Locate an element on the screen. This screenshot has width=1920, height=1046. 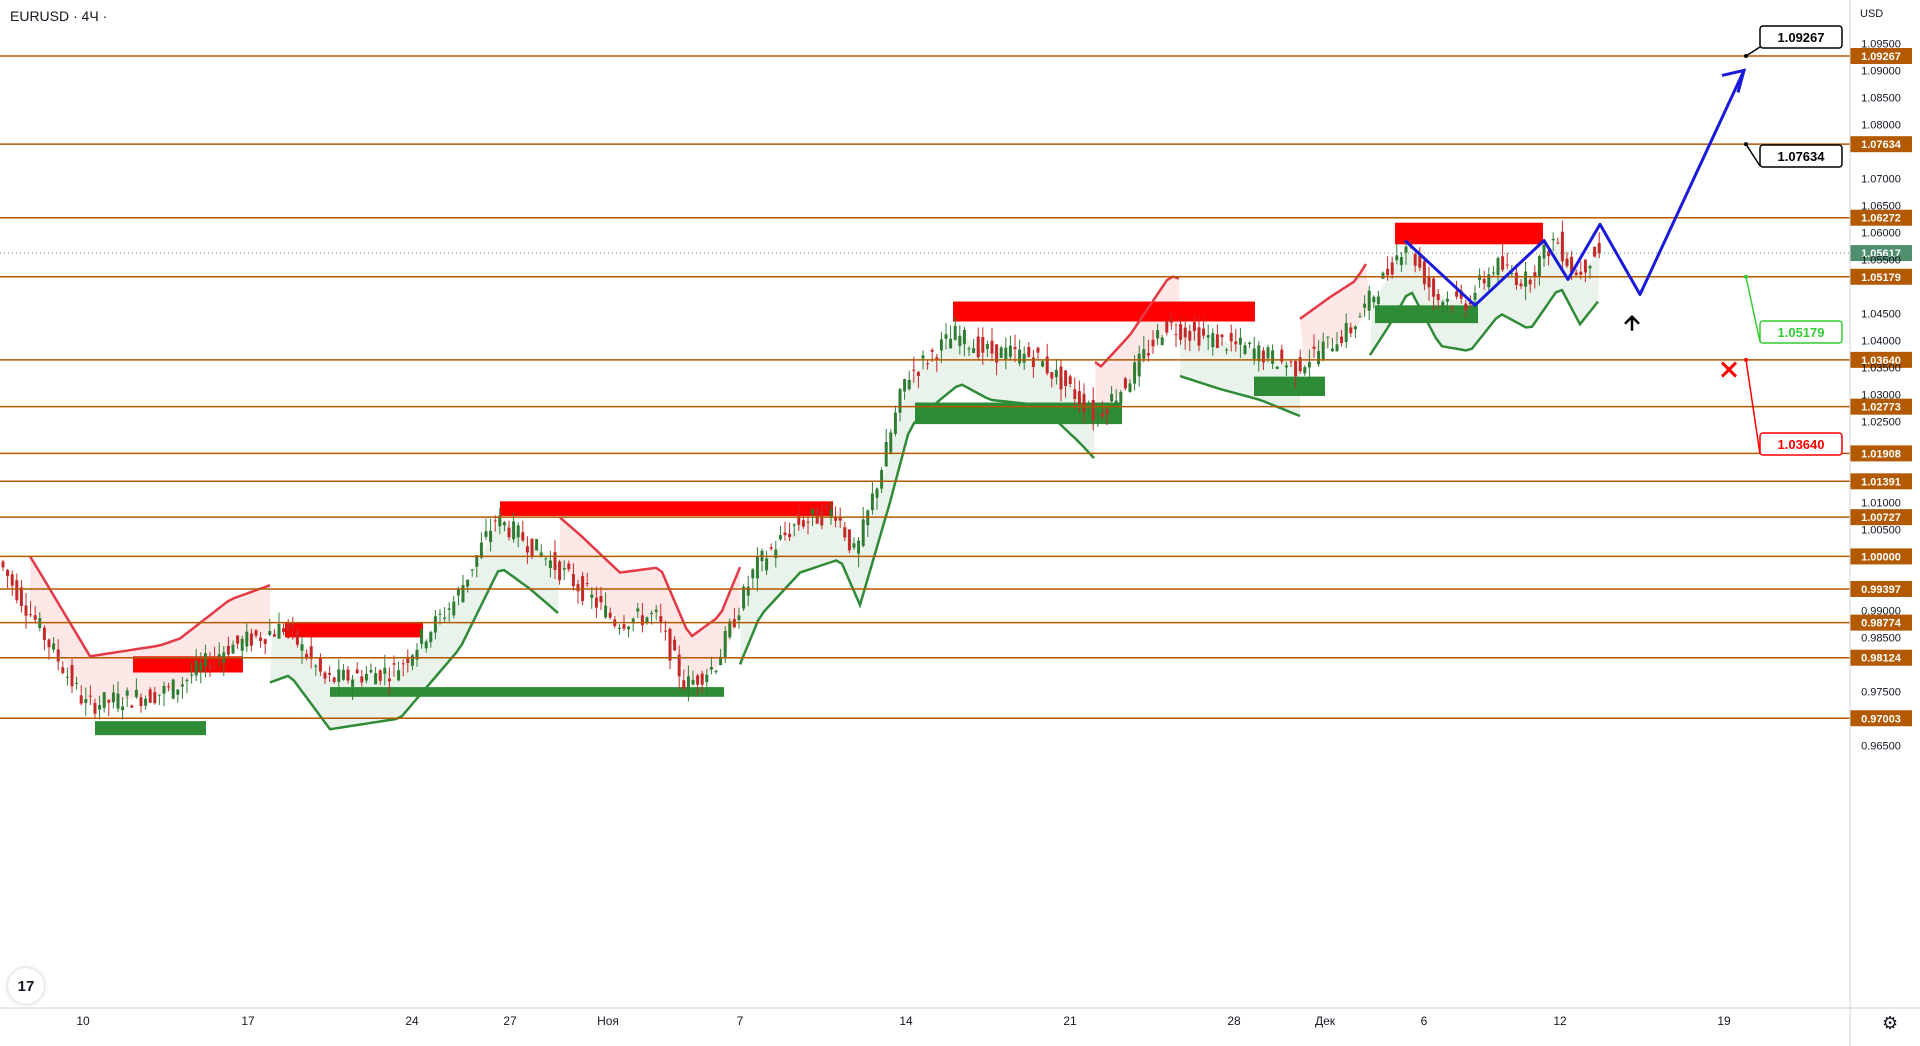
time-tick-label: 17 is located at coordinates (248, 1021).